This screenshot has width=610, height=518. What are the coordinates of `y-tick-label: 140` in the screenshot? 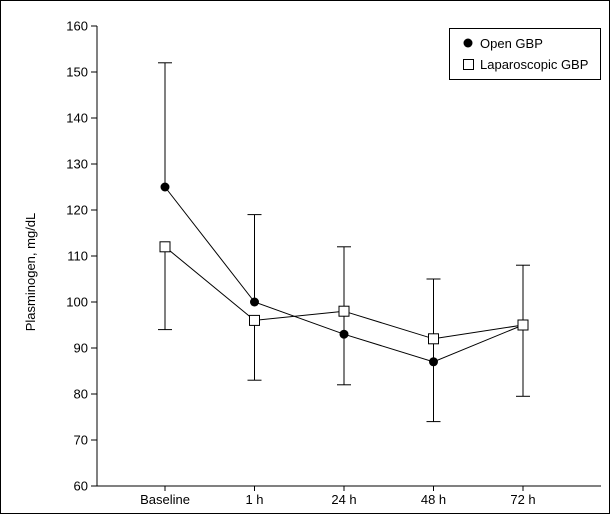 It's located at (77, 118).